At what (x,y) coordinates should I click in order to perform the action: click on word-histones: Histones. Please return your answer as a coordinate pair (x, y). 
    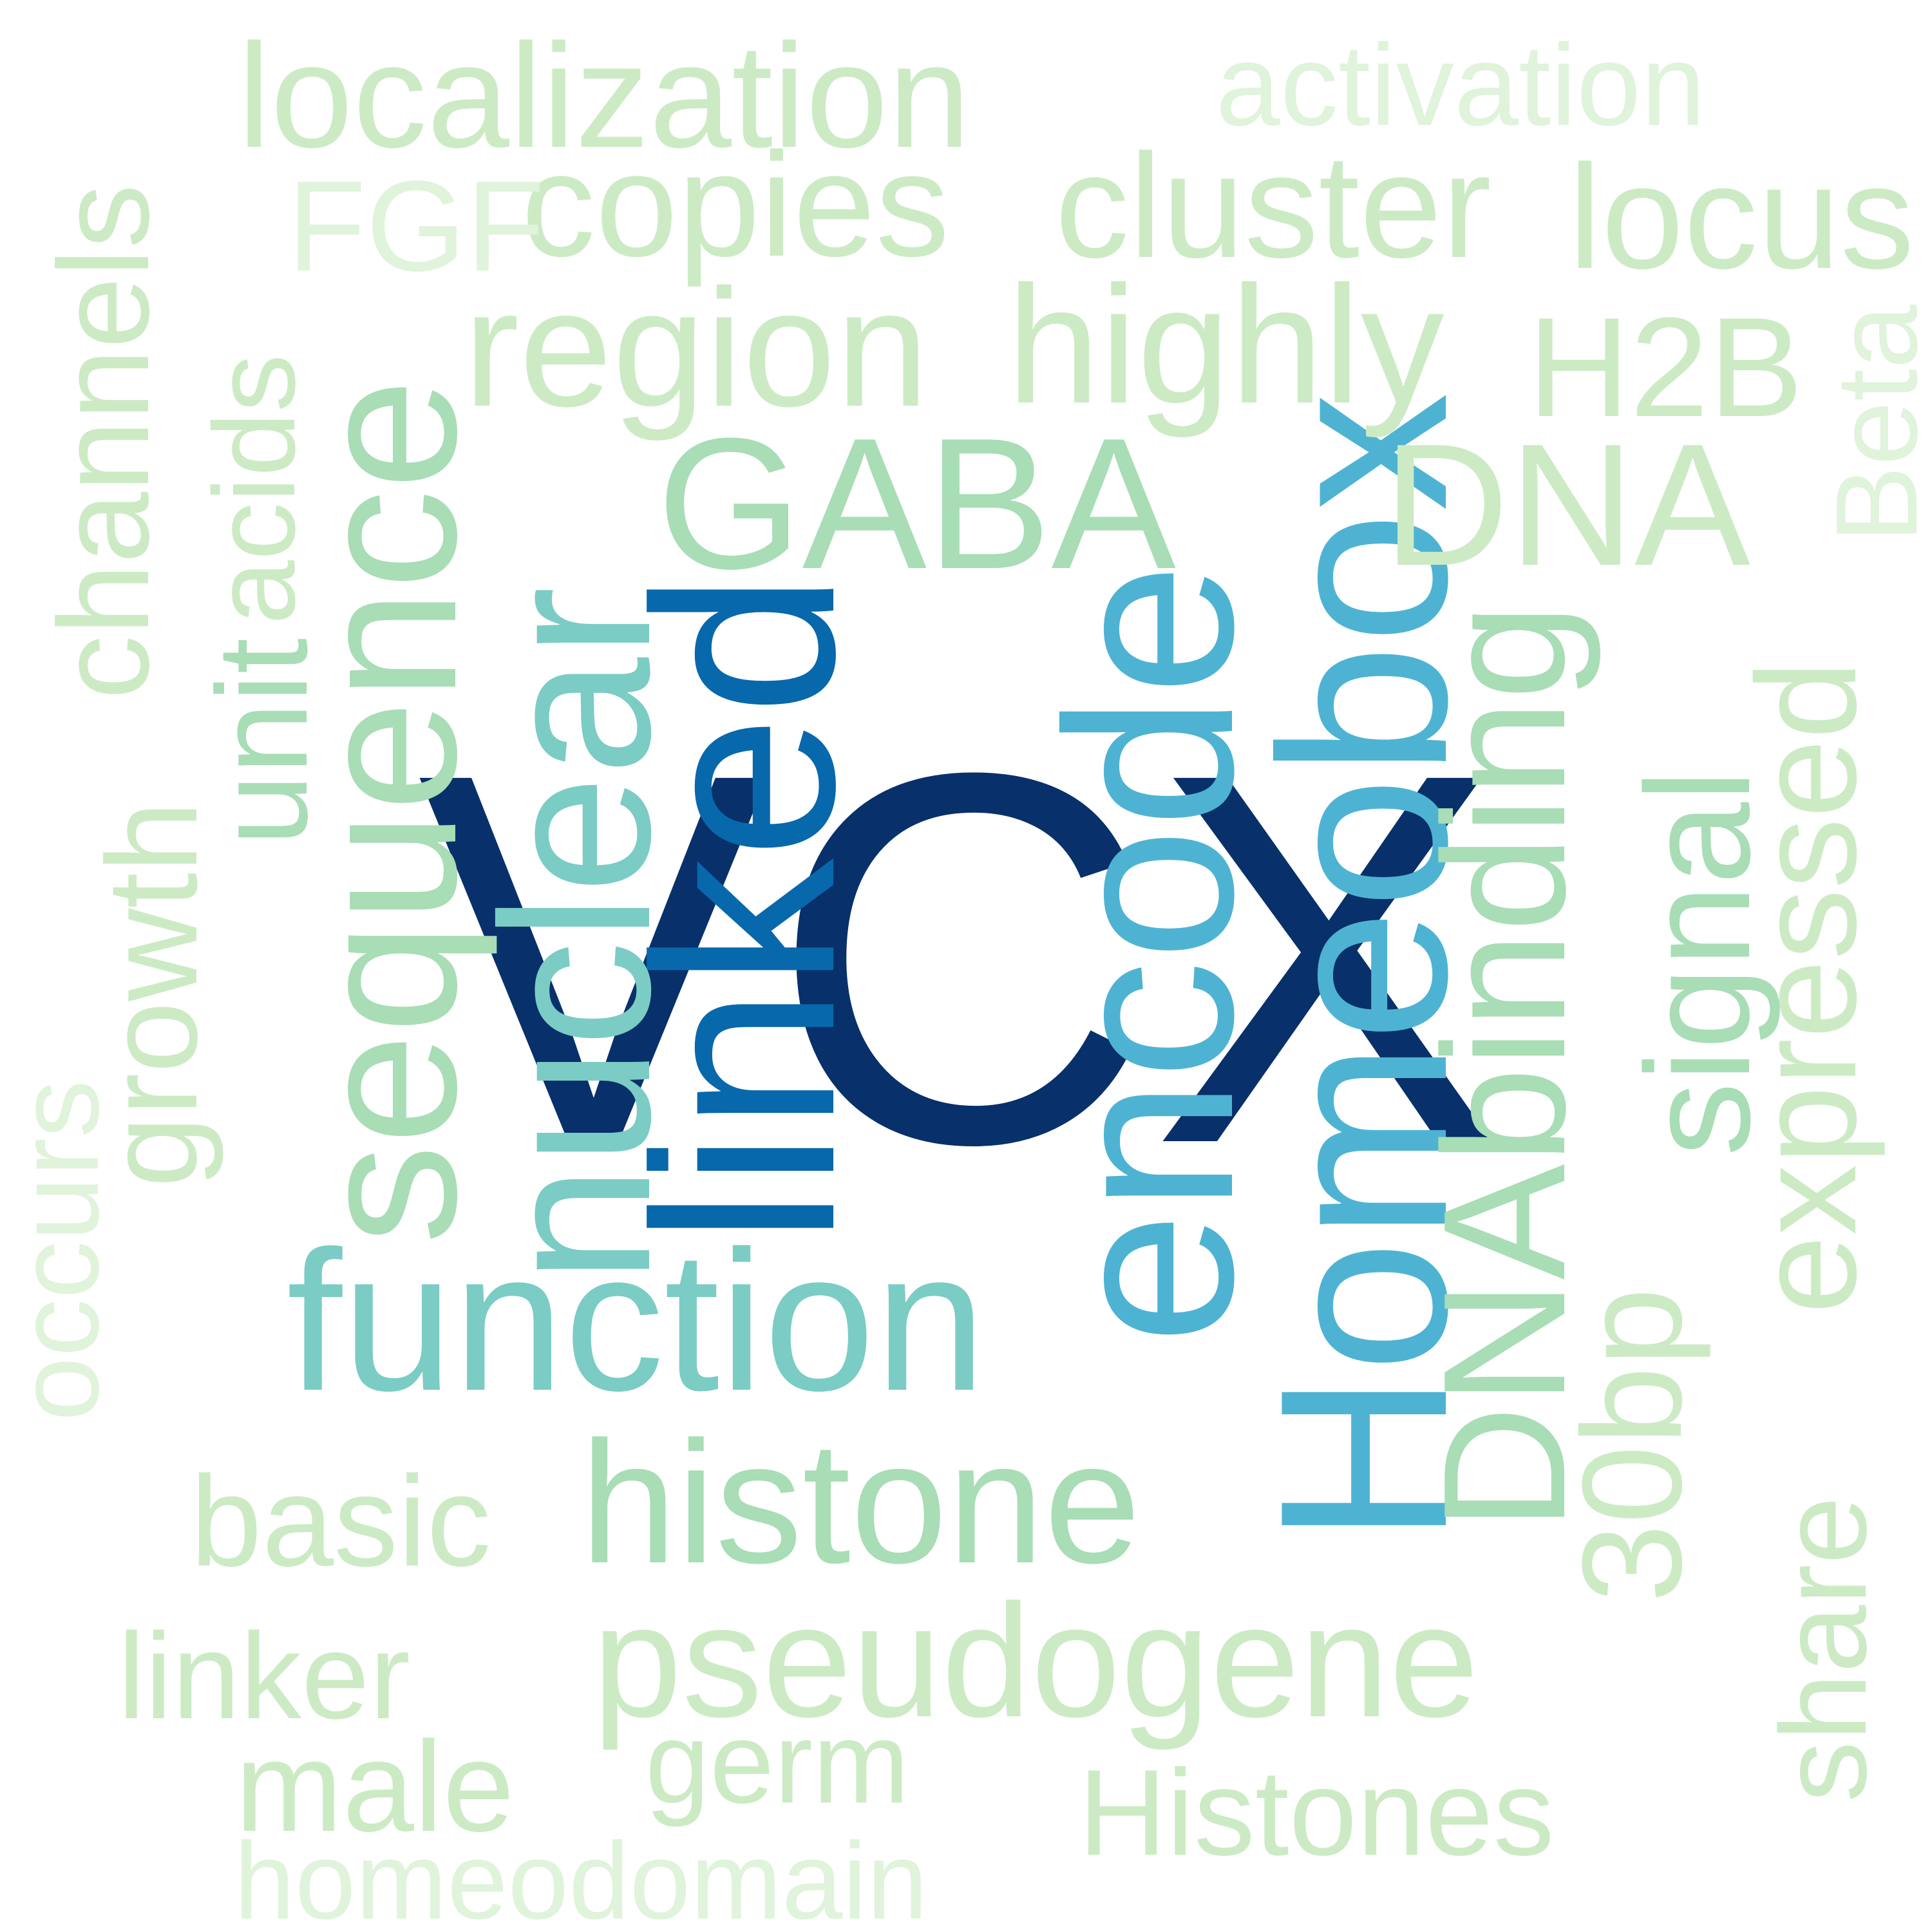
    Looking at the image, I should click on (1317, 1813).